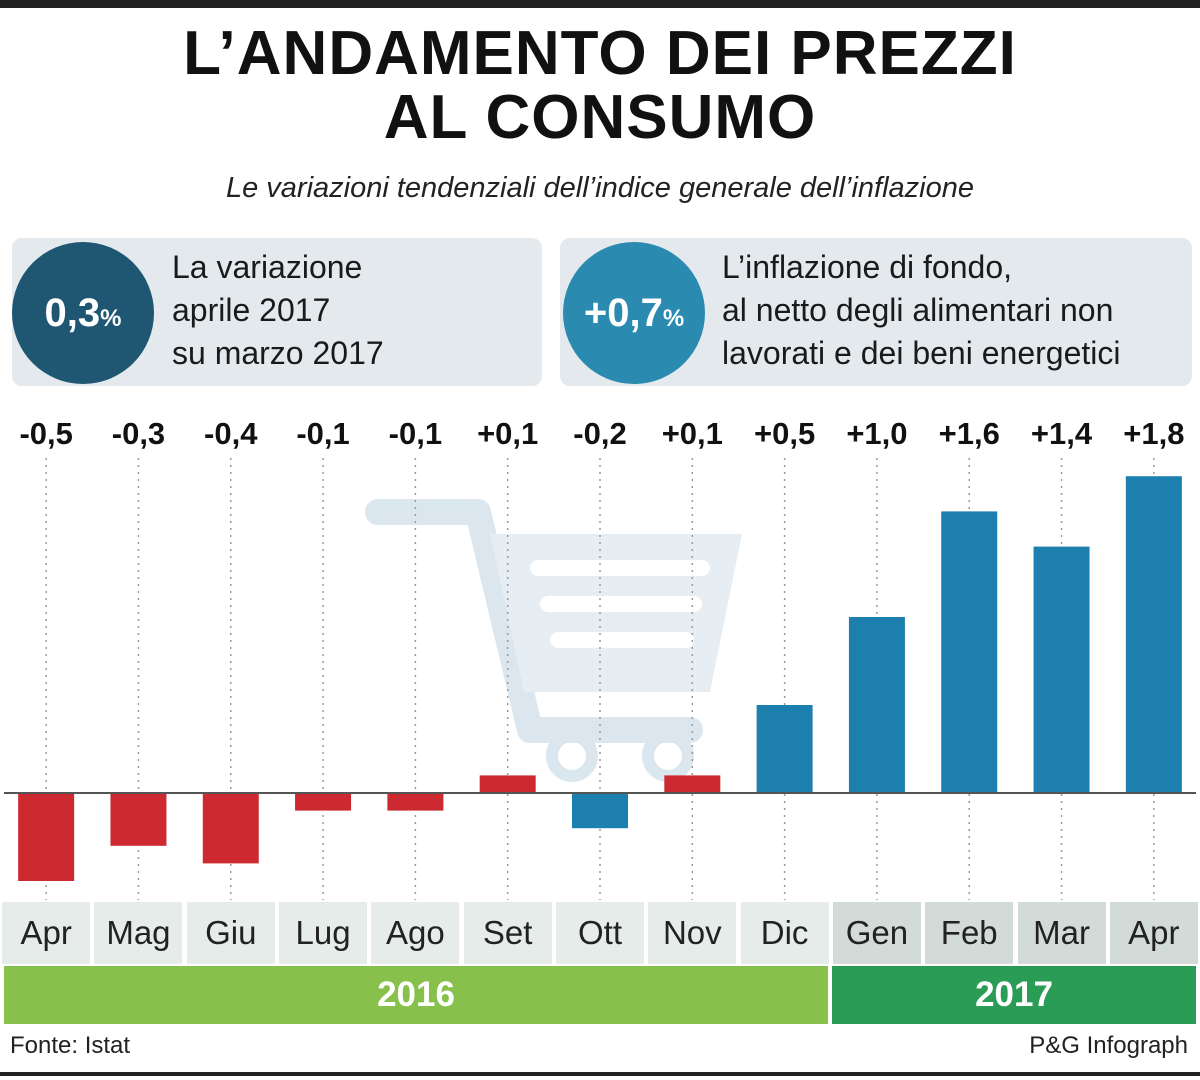 This screenshot has height=1080, width=1200. I want to click on year-band-2017: 2017, so click(1014, 995).